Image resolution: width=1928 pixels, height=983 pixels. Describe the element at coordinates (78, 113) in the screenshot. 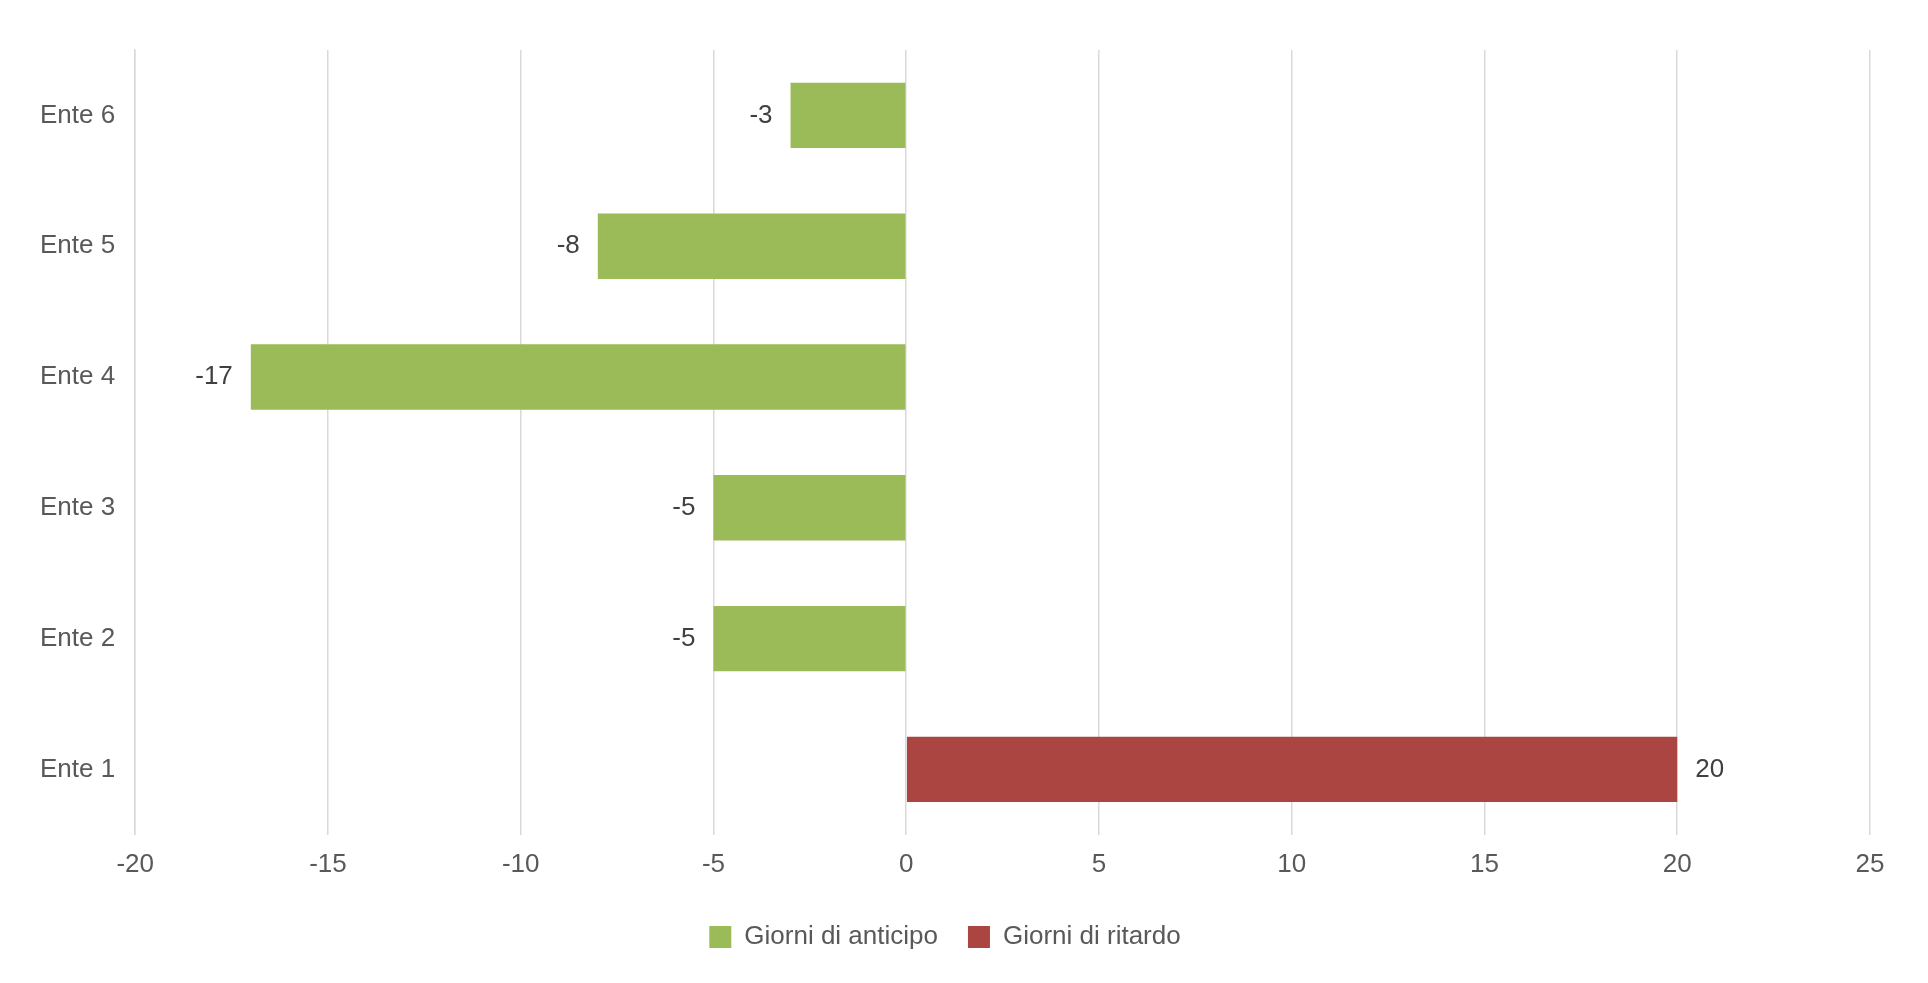

I see `y-tick-label: Ente 6` at that location.